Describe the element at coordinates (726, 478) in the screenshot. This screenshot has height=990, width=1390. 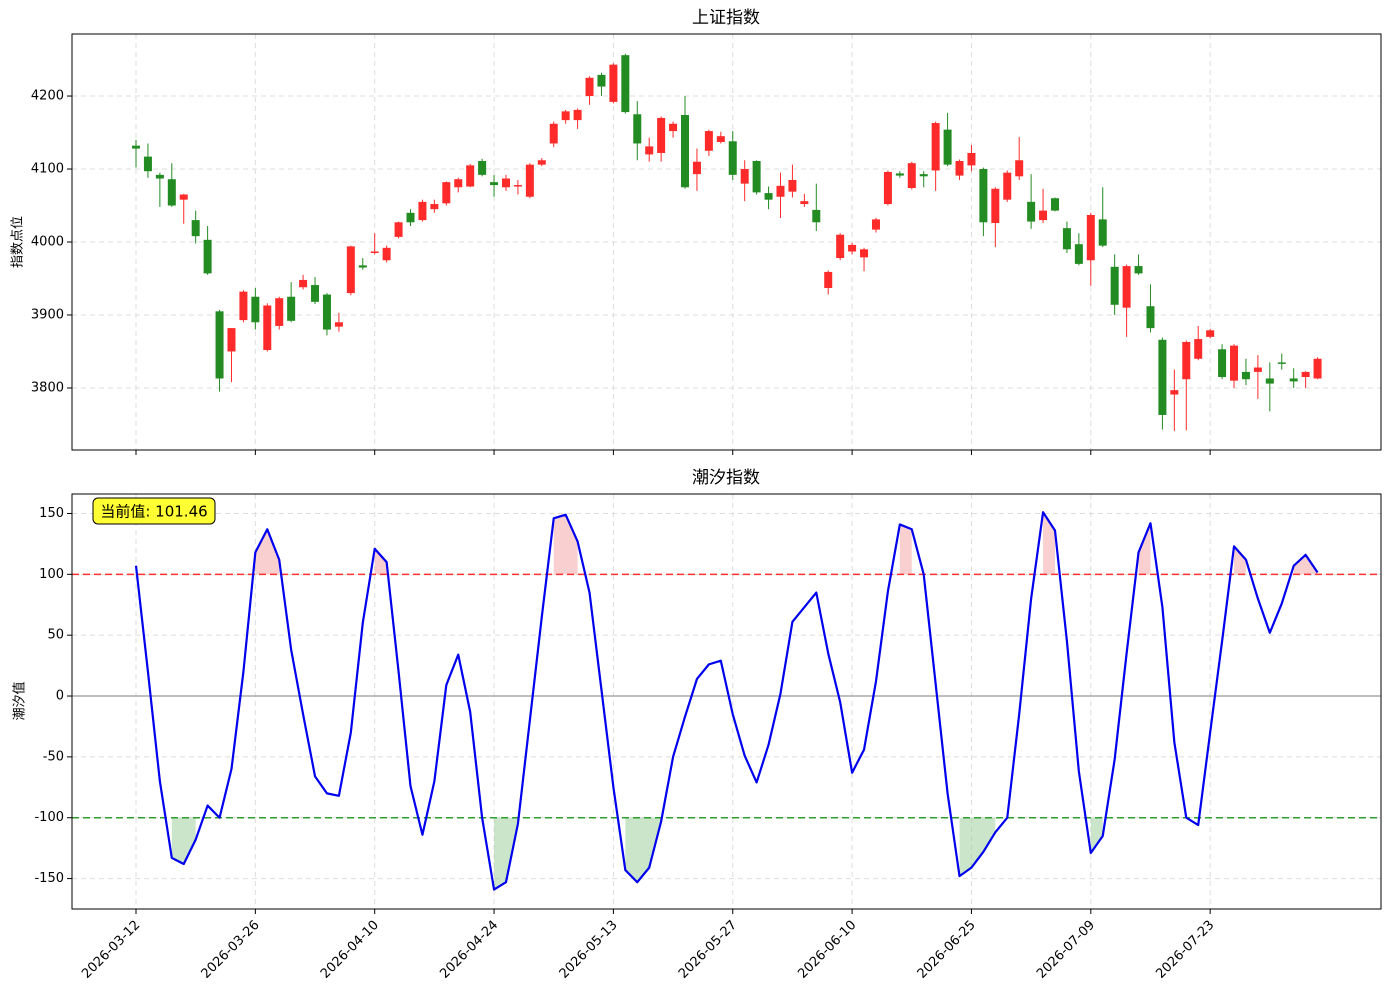
I see `chart-title: 潮汐指数` at that location.